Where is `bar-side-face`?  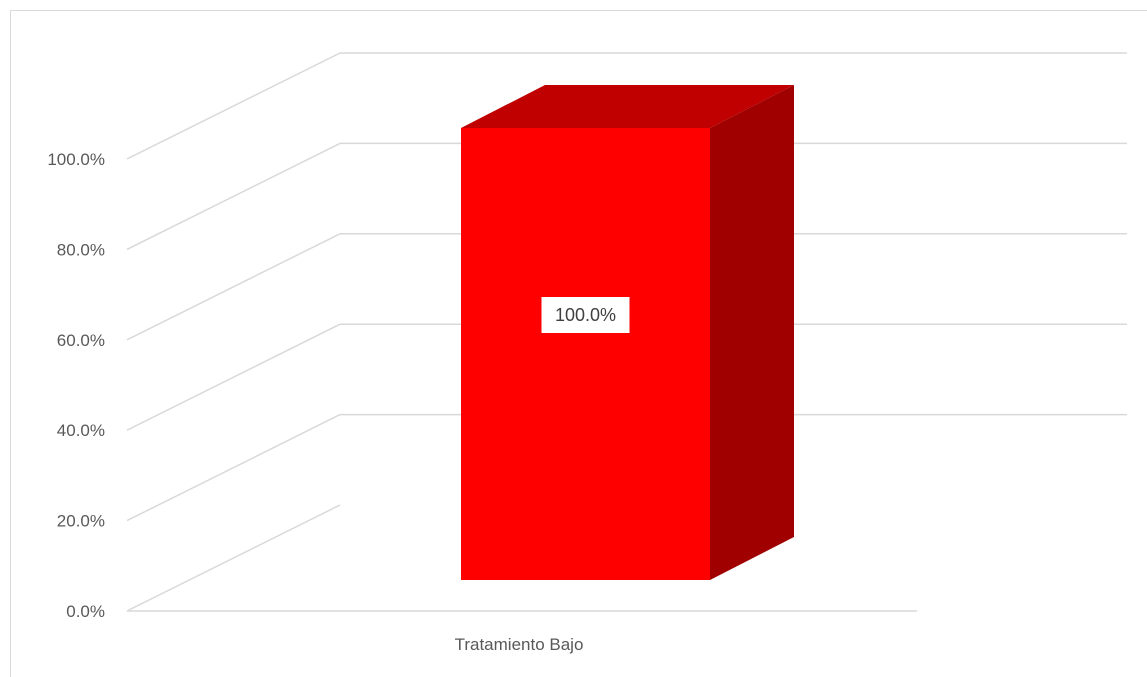 bar-side-face is located at coordinates (752, 332).